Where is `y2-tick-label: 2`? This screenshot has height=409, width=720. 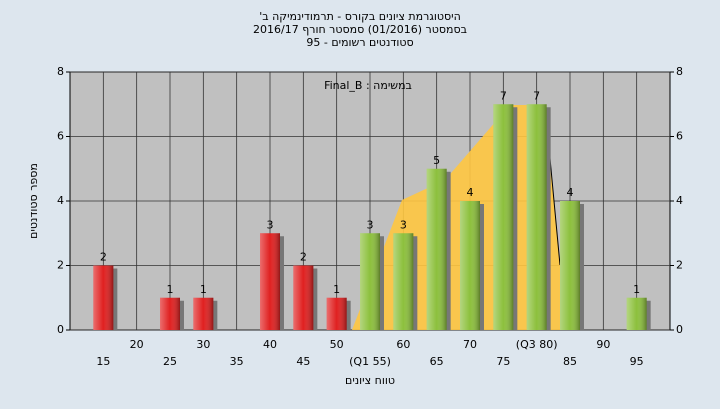
y2-tick-label: 2 is located at coordinates (679, 265).